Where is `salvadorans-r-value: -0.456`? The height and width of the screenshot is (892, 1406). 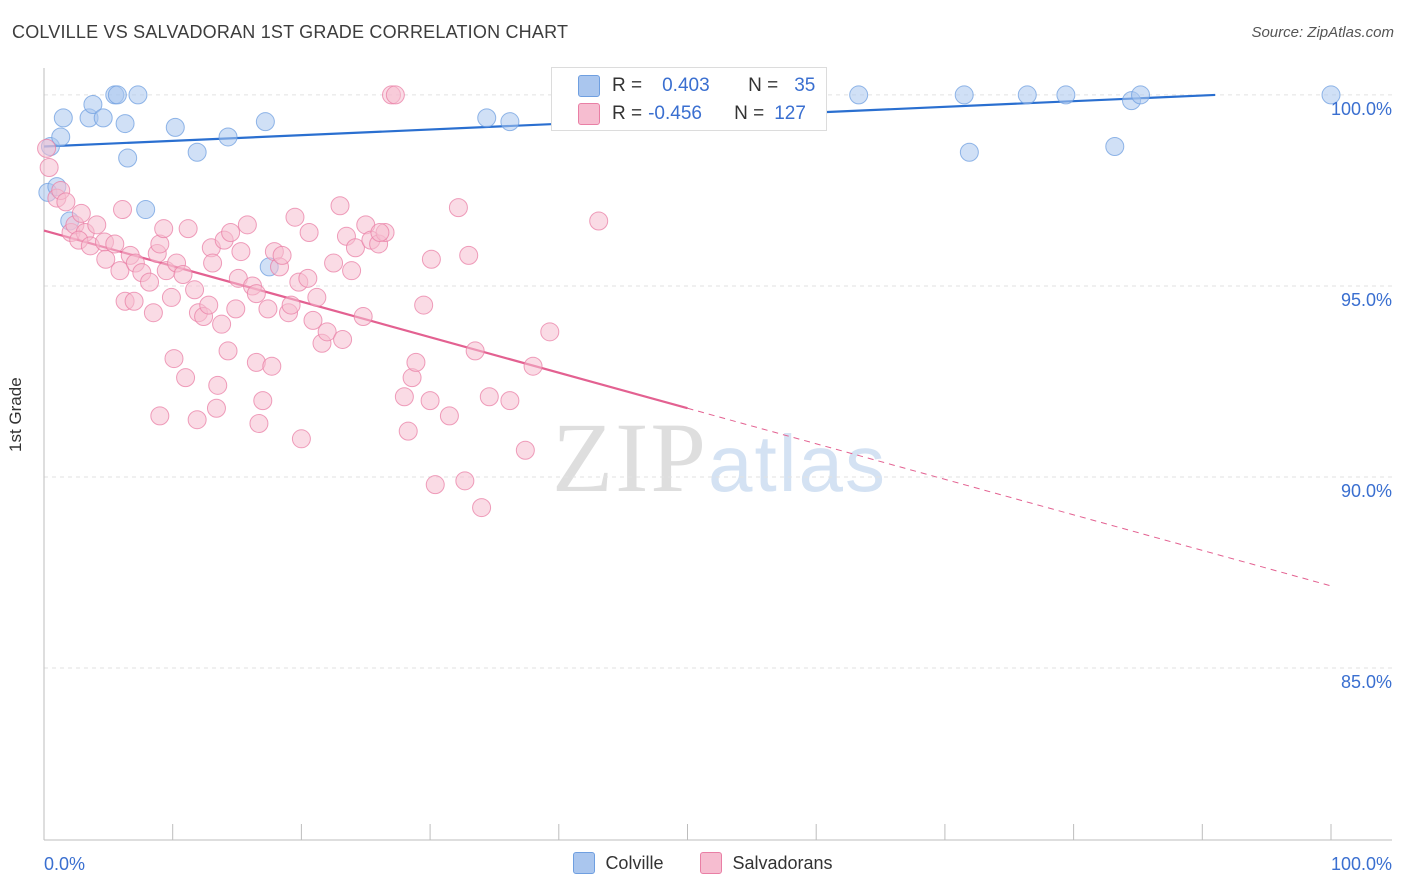
salvadorans-r-value: -0.456 is located at coordinates (675, 113).